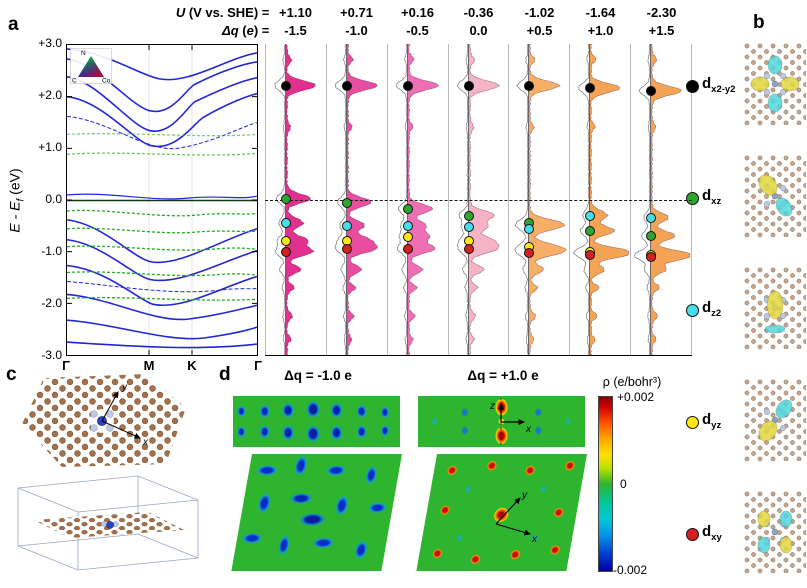 The width and height of the screenshot is (807, 588). Describe the element at coordinates (124, 387) in the screenshot. I see `axis-label-y-structure: y` at that location.